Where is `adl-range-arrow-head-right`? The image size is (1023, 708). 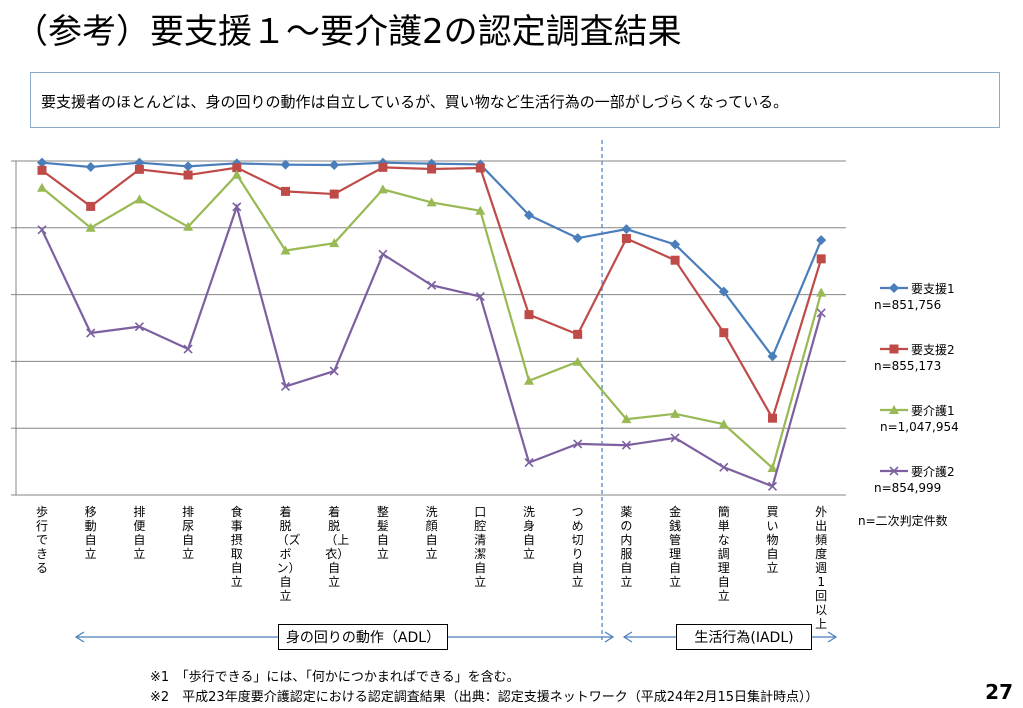
adl-range-arrow-head-right is located at coordinates (609, 637).